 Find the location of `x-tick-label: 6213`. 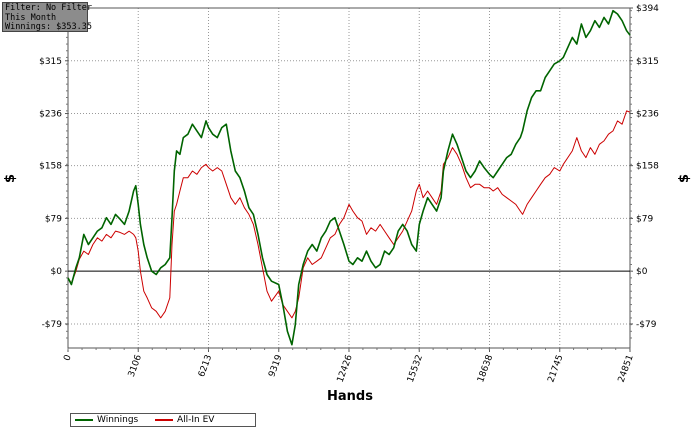

x-tick-label: 6213 is located at coordinates (205, 366).